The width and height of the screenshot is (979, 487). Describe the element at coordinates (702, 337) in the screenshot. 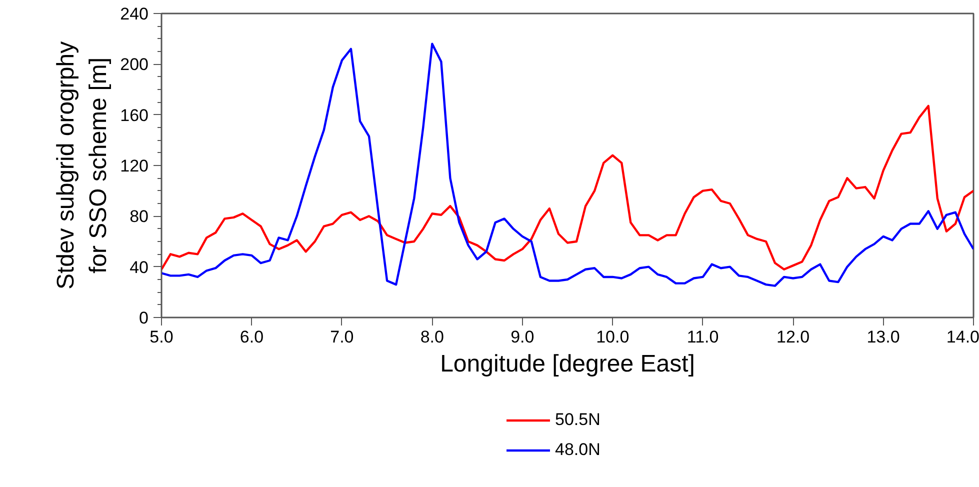

I see `x-tick-label: 11.0` at that location.